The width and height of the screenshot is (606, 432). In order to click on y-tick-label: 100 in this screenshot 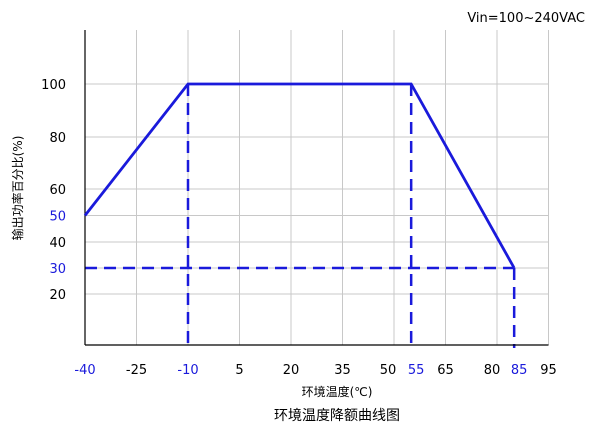, I will do `click(53, 85)`.